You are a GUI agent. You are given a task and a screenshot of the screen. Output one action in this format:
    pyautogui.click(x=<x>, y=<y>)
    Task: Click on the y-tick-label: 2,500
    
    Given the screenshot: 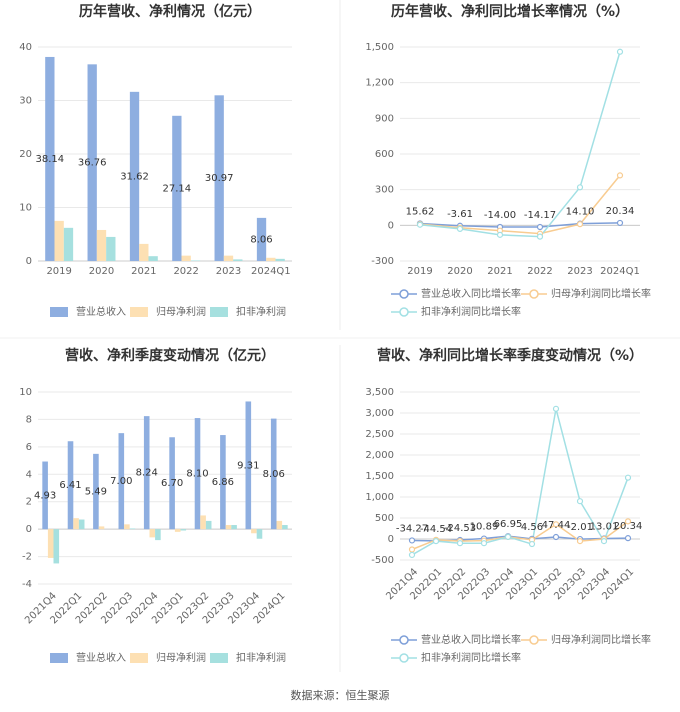 What is the action you would take?
    pyautogui.click(x=379, y=434)
    